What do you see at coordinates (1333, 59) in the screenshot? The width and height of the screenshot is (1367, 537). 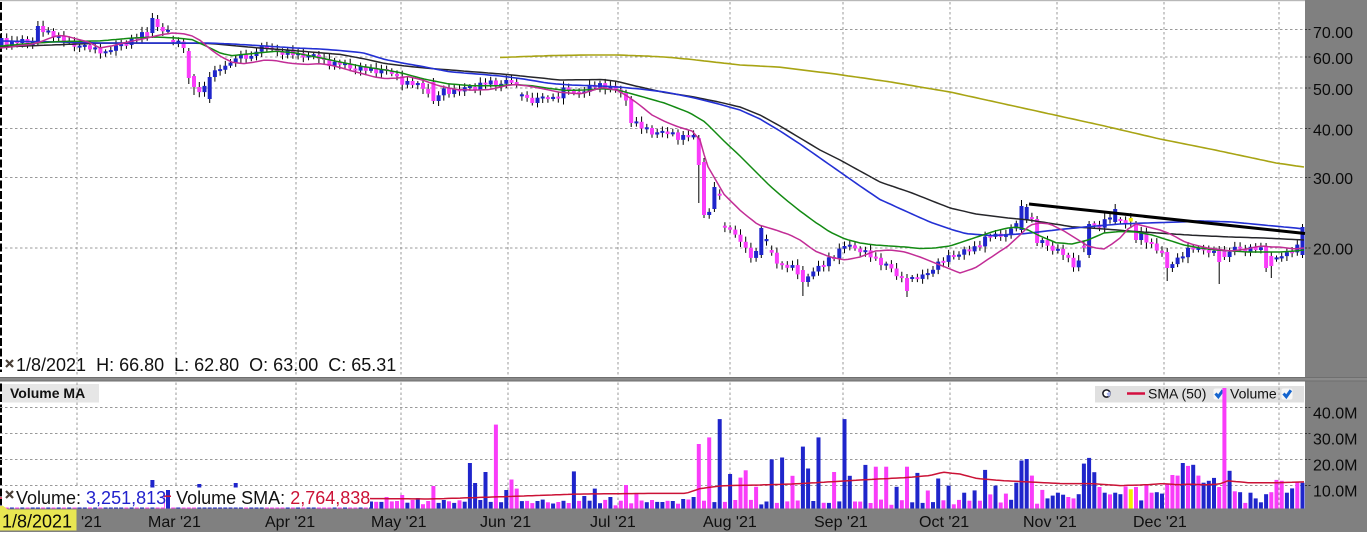 I see `svg-text: 60.00` at bounding box center [1333, 59].